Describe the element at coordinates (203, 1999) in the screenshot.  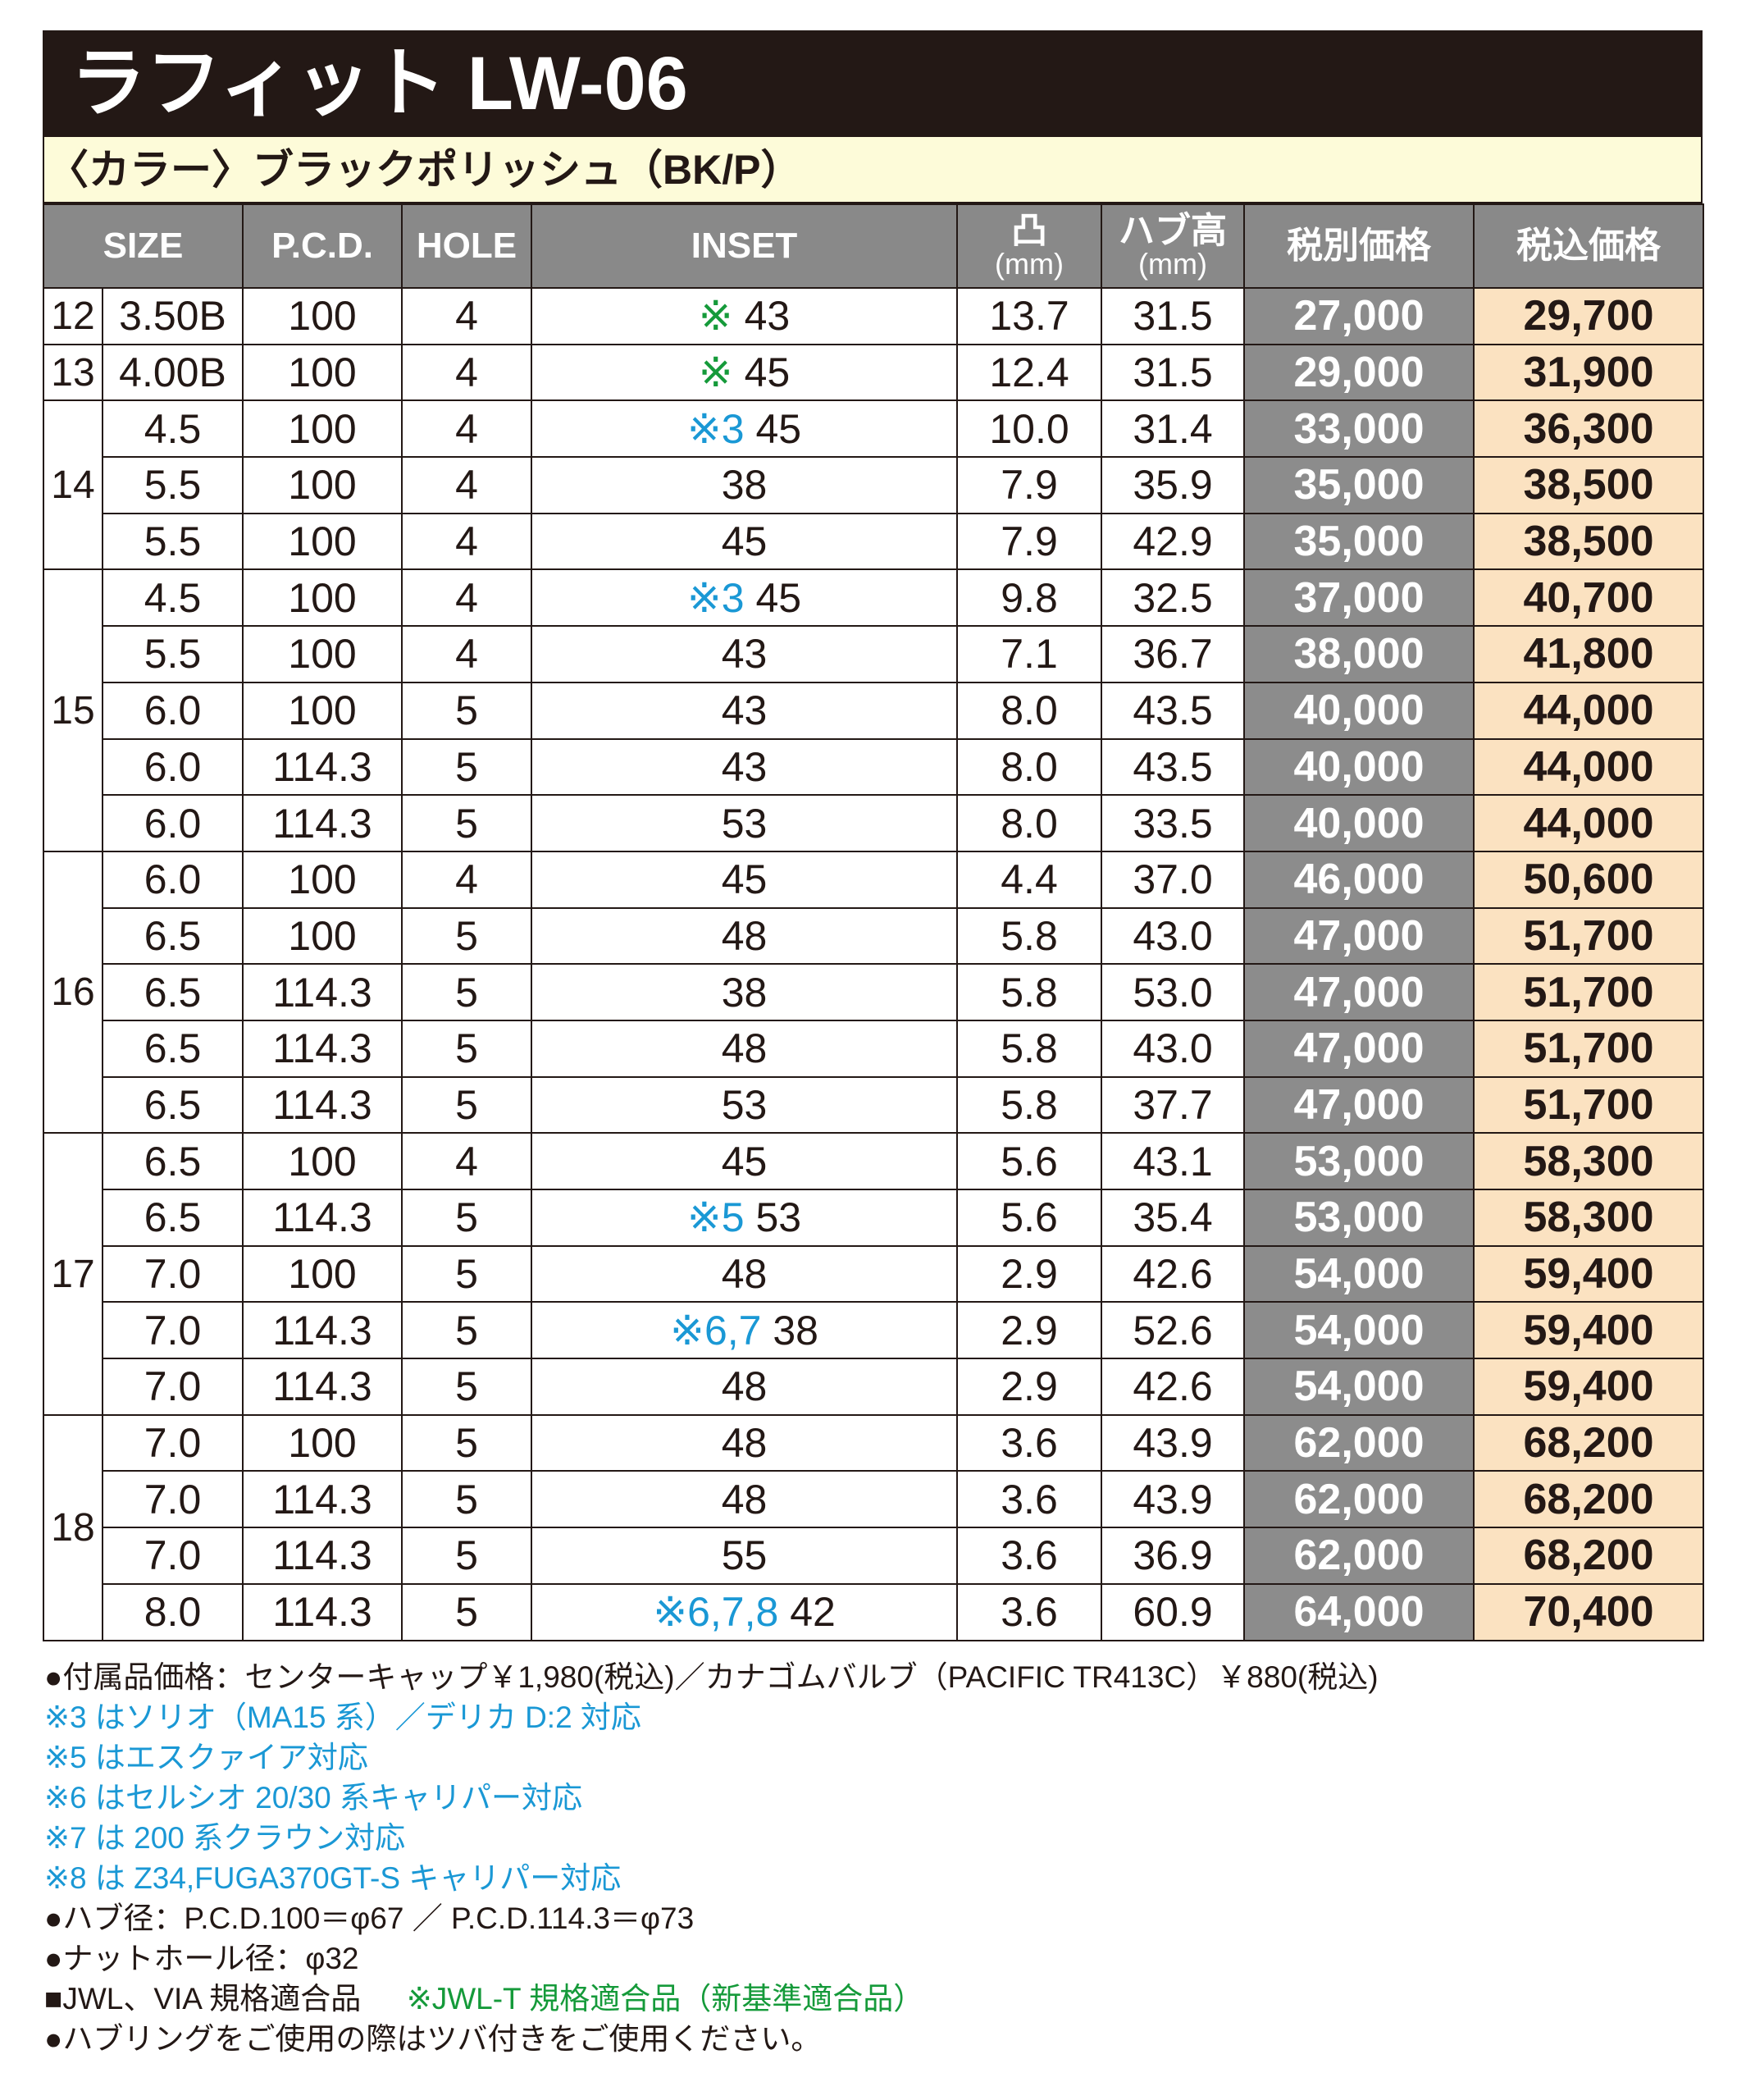
I see `note-standard: ■JWL、VIA 規格適合品` at that location.